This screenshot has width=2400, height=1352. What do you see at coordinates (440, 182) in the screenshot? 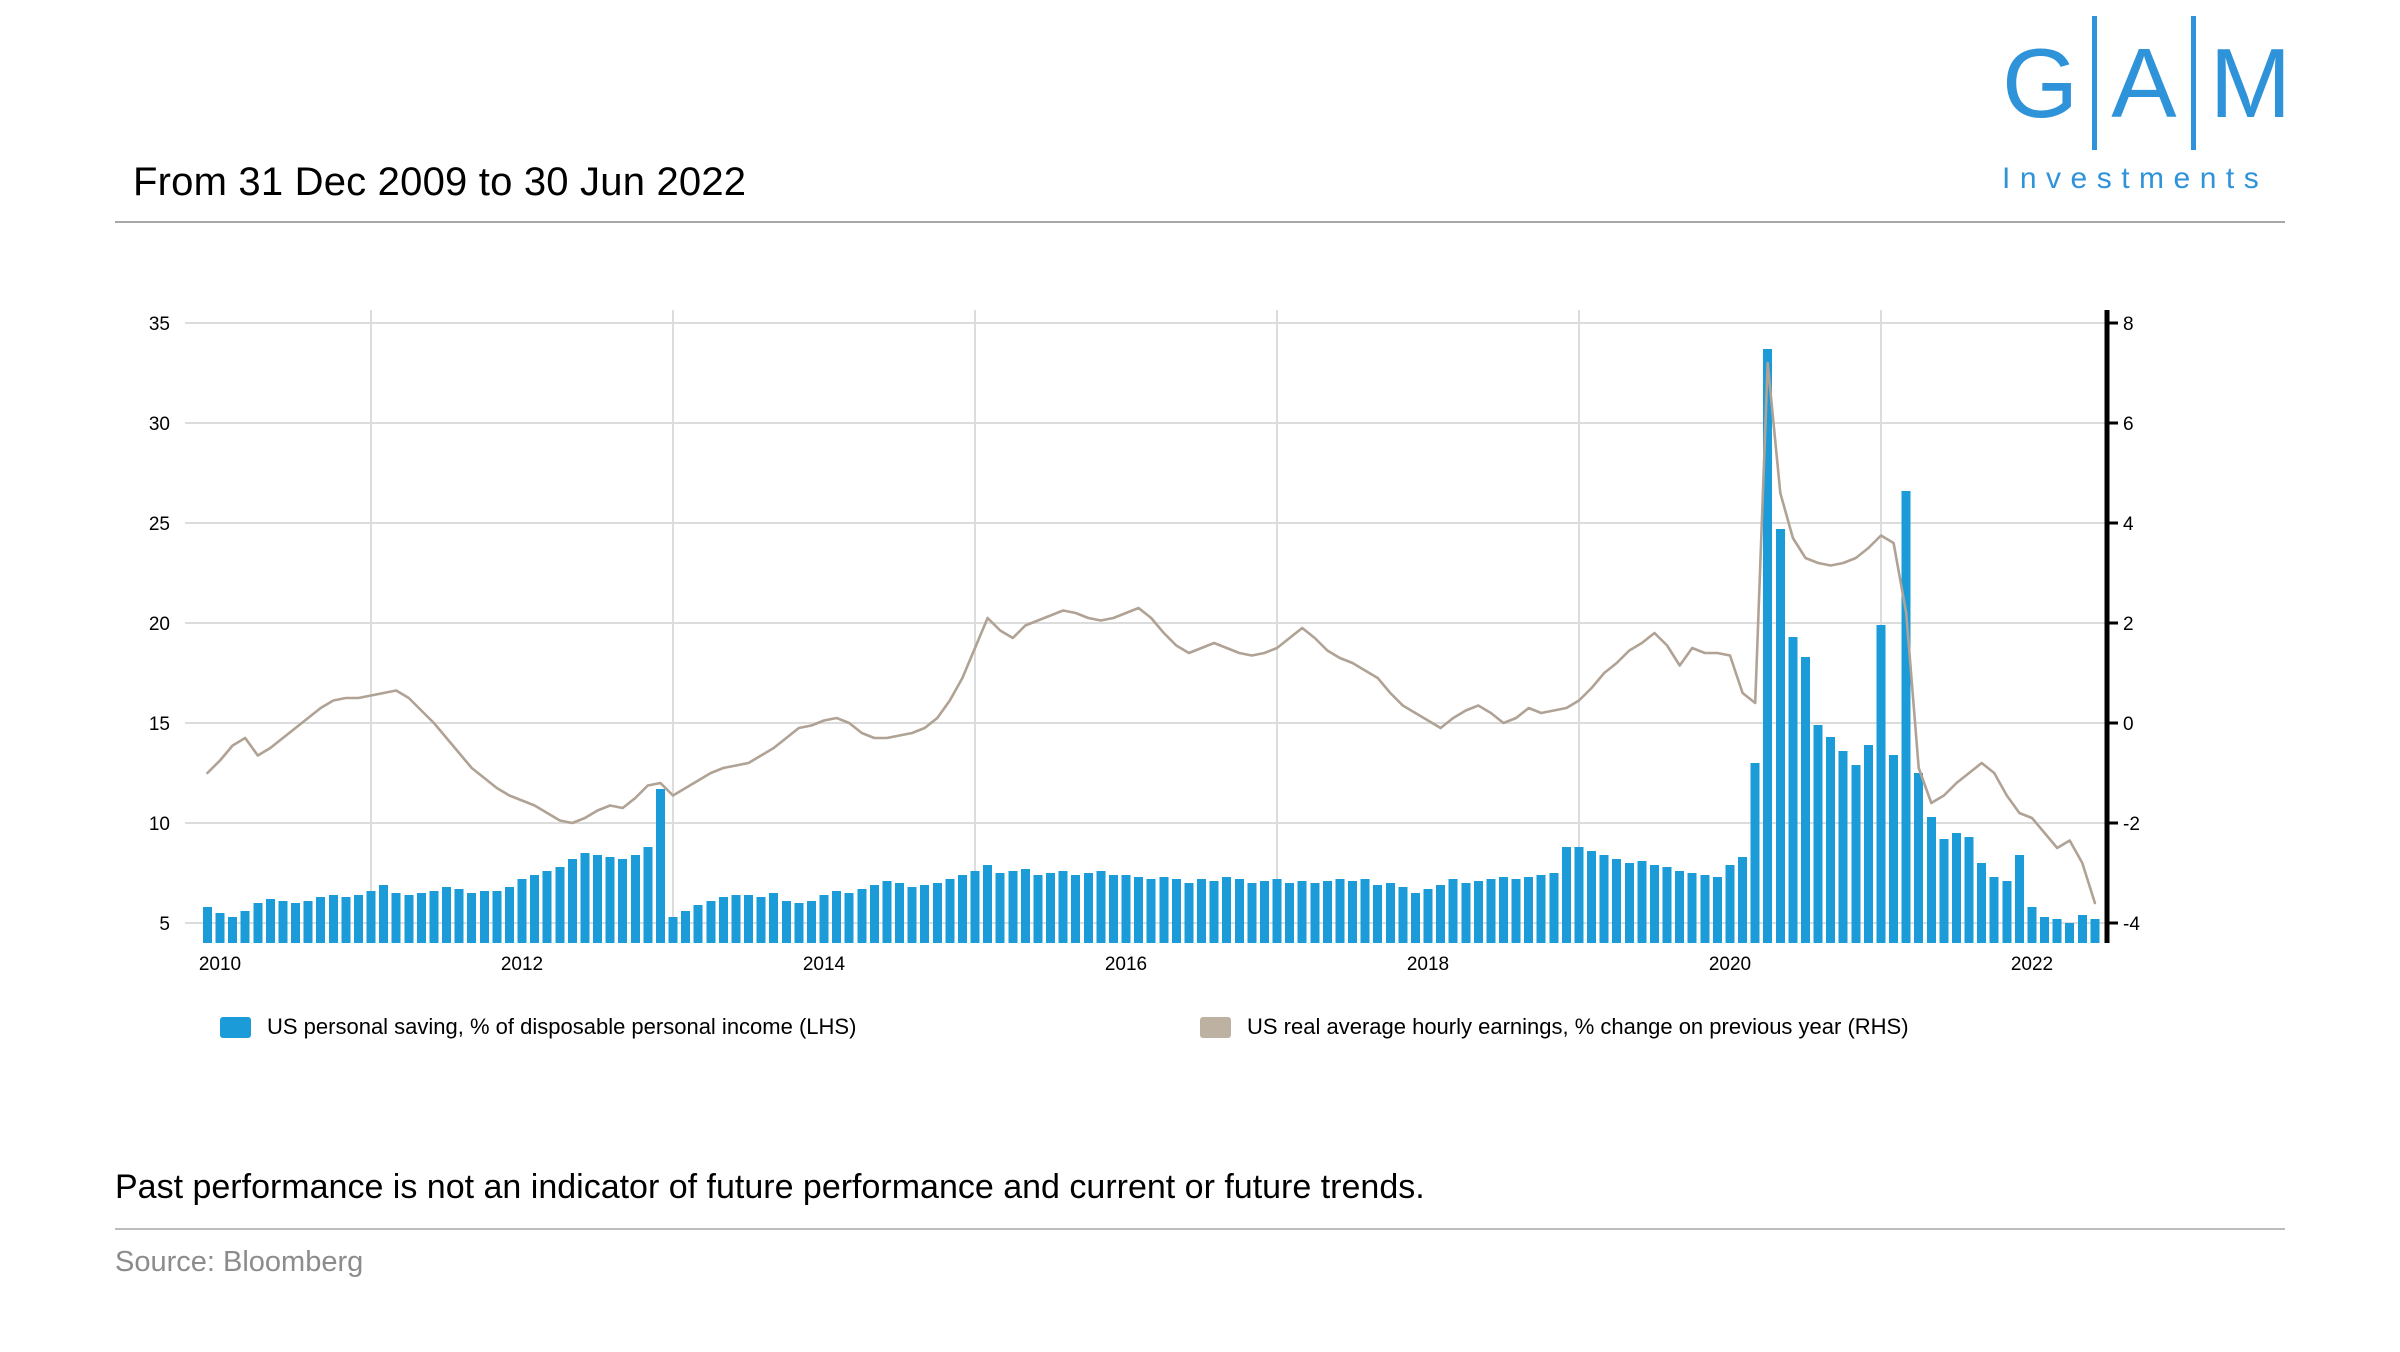
I see `page-title: From 31 Dec 2009 to 30 Jun 2022` at bounding box center [440, 182].